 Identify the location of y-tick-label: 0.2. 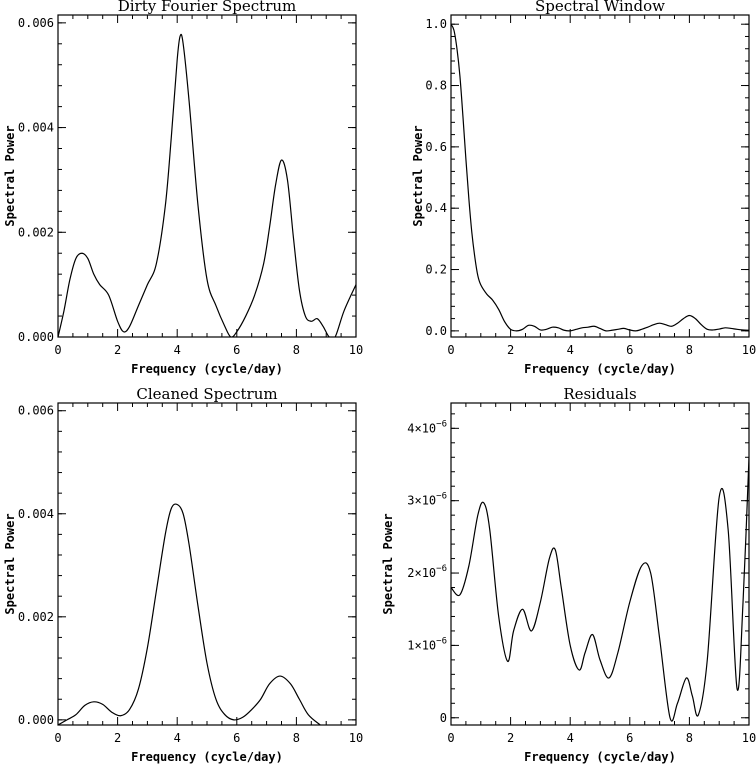
(436, 270).